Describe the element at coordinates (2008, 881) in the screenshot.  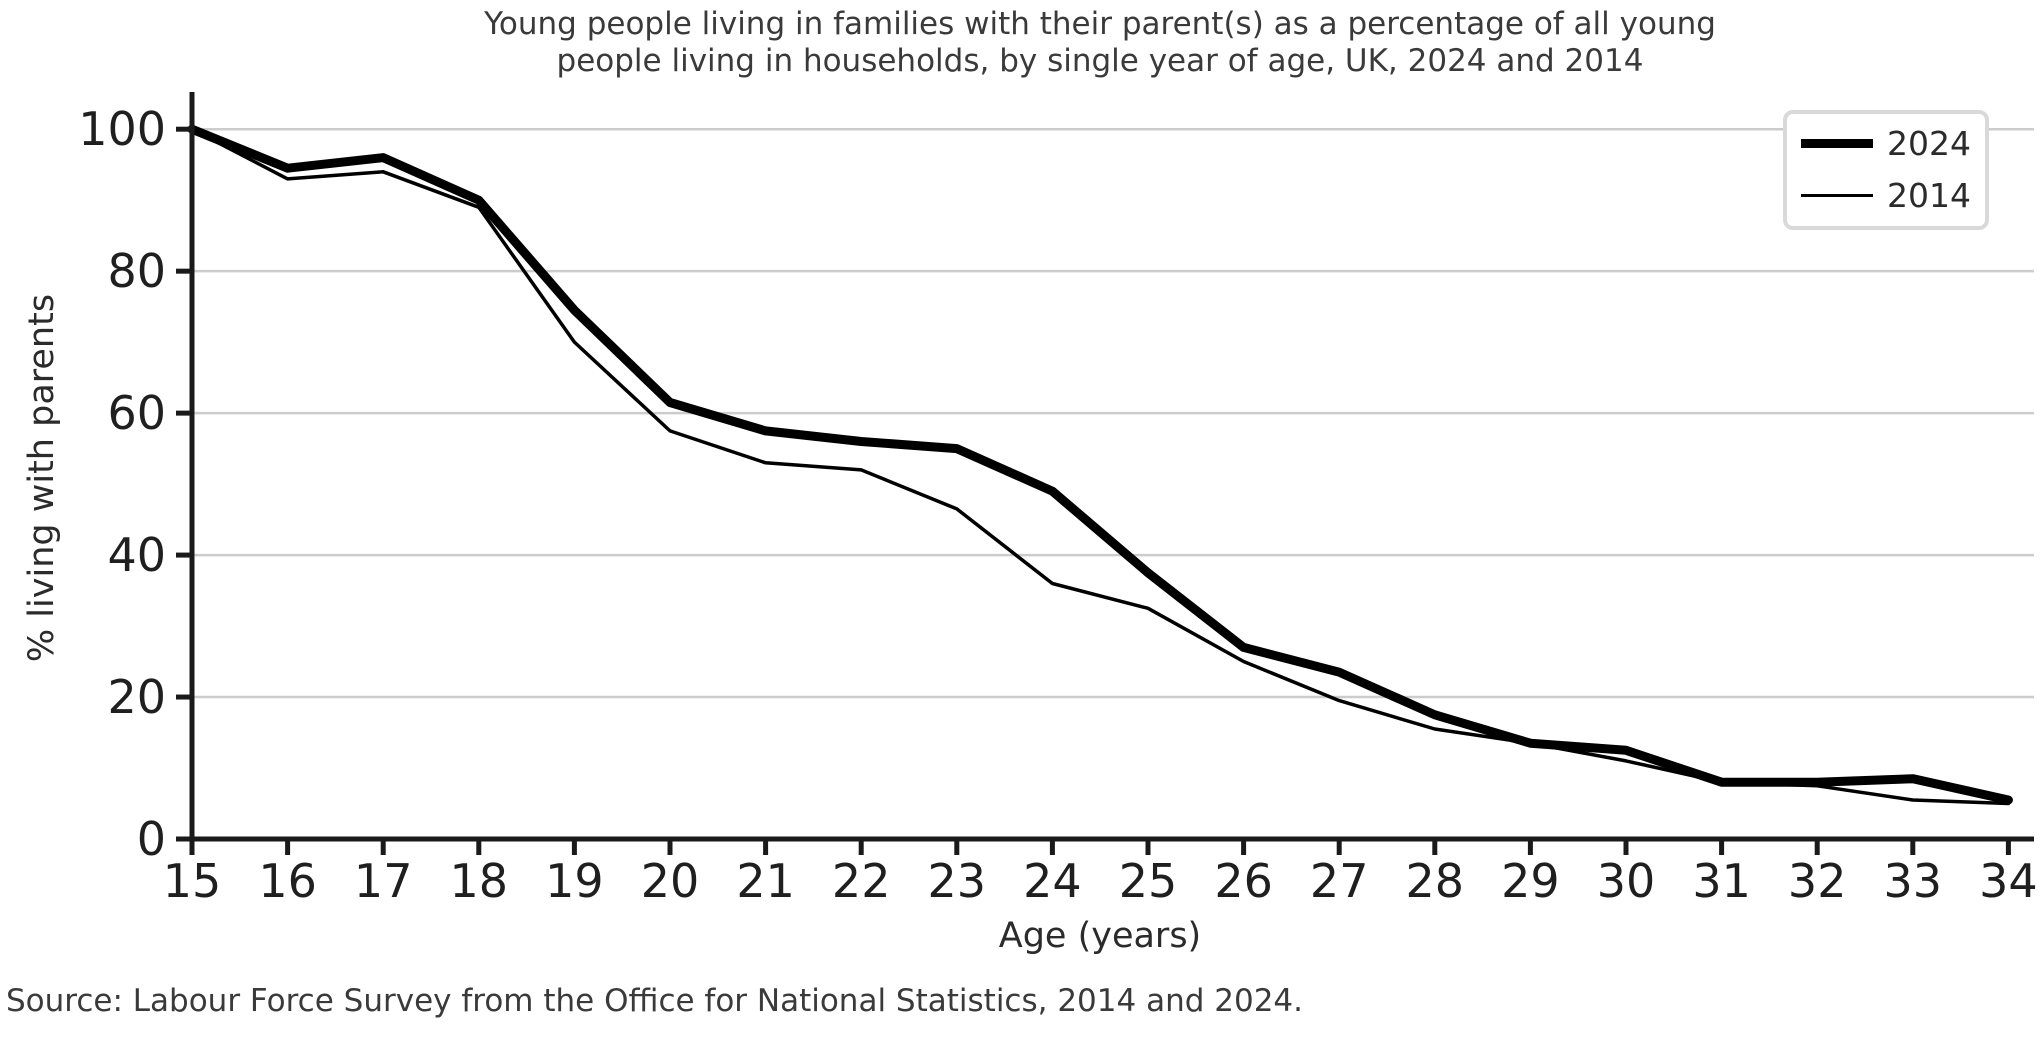
I see `x-tick-label-34: 34` at that location.